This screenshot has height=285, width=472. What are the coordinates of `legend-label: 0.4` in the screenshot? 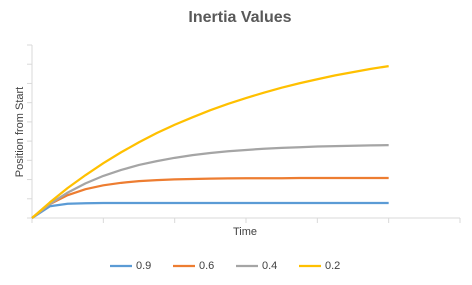 It's located at (269, 266).